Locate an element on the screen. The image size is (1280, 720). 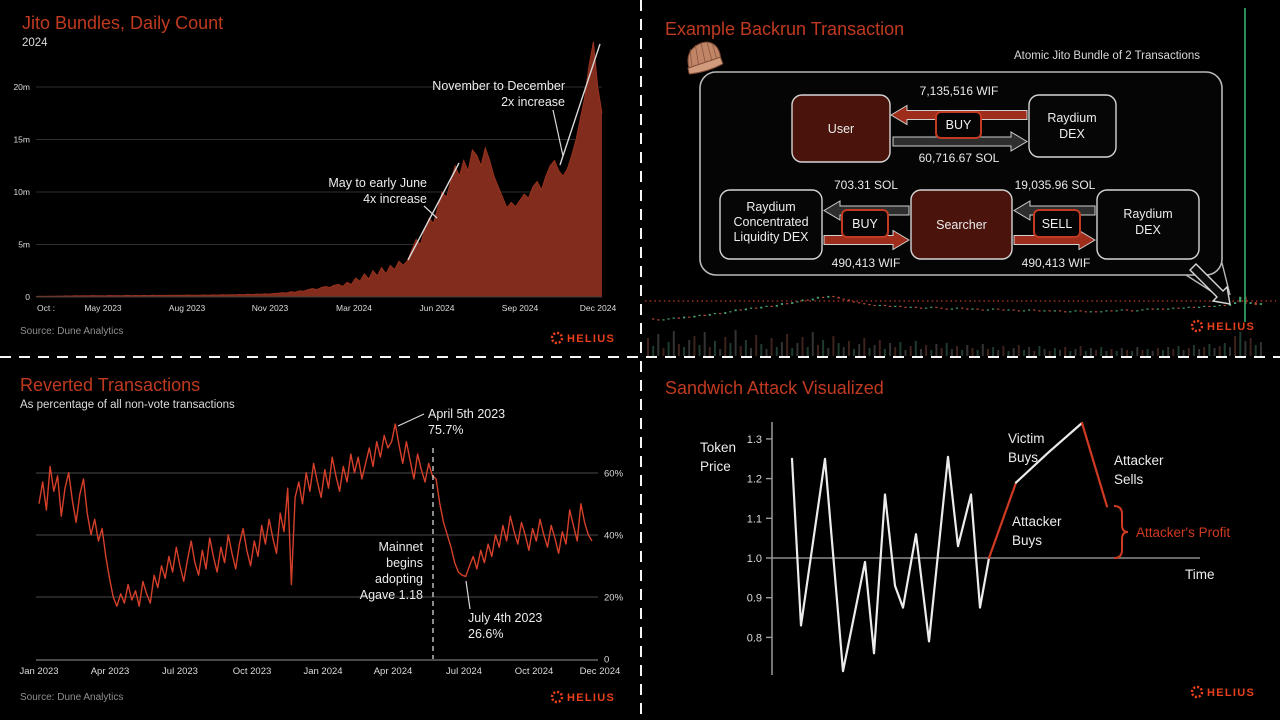
helius-wordmark: HELIUS is located at coordinates (1231, 327).